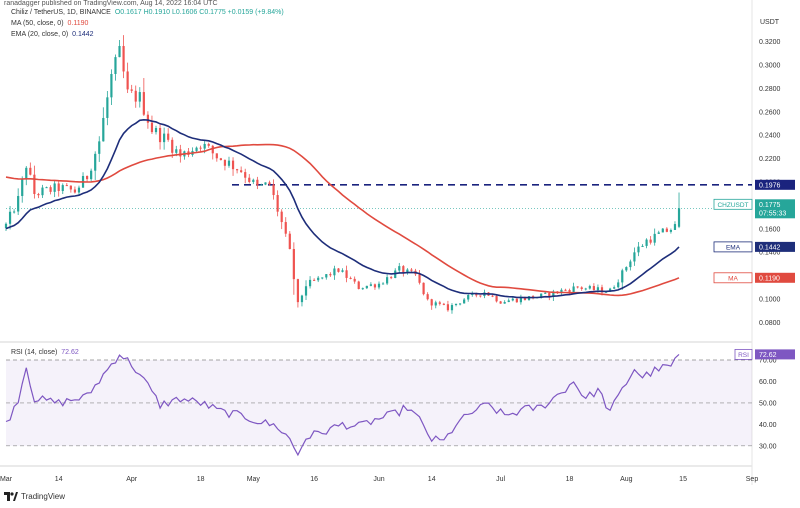  I want to click on resistance-price-tag-box, so click(775, 184).